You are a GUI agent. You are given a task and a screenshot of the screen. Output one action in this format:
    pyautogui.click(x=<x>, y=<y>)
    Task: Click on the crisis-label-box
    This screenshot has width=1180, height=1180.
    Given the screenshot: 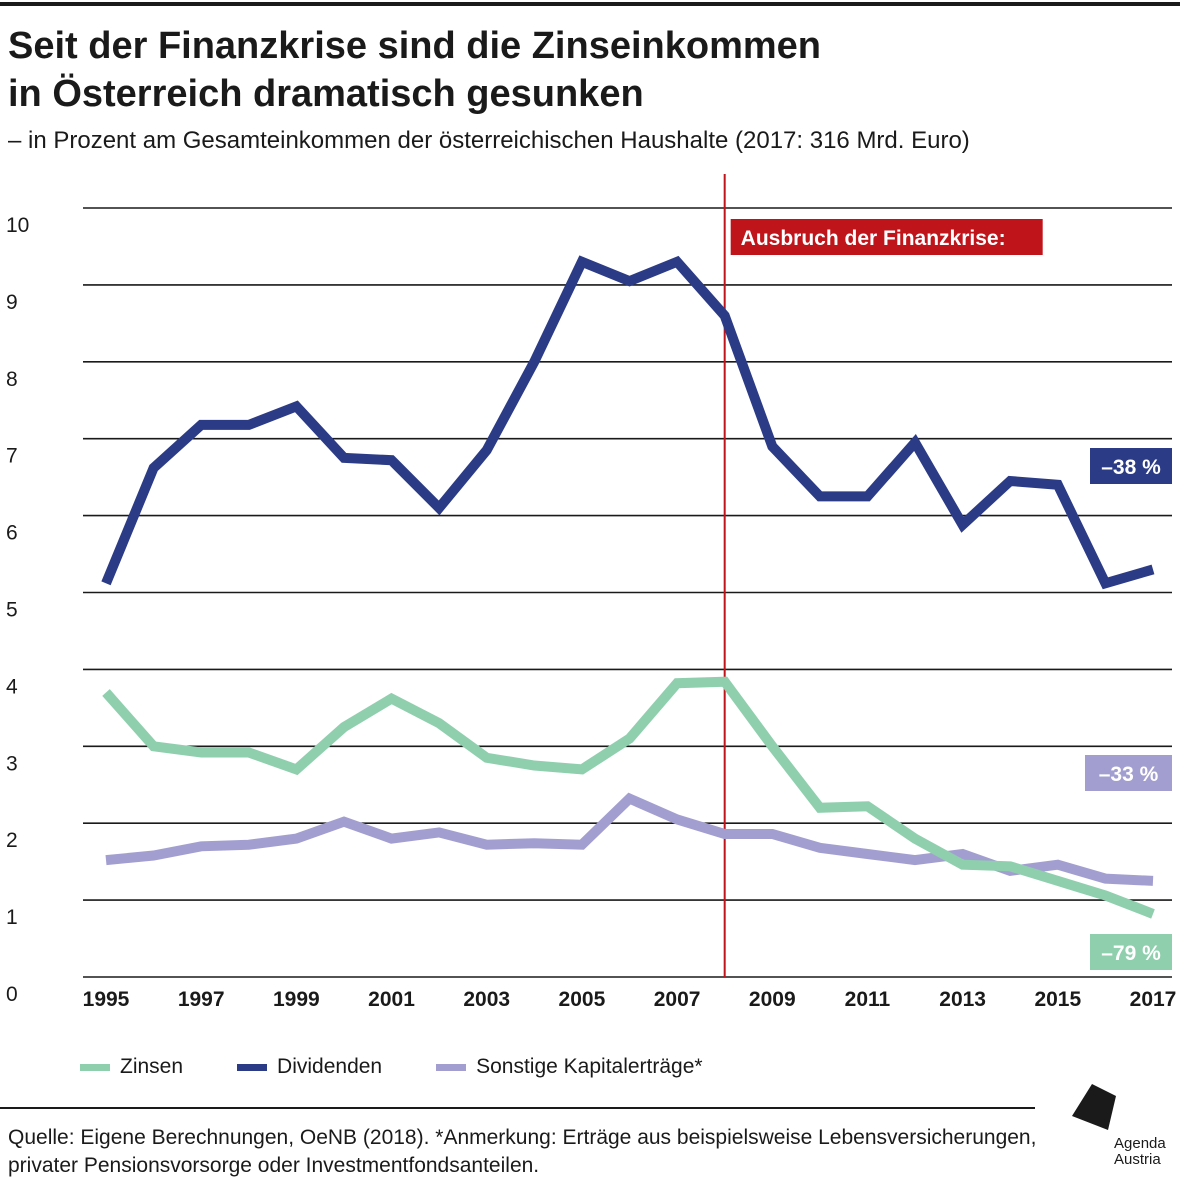 What is the action you would take?
    pyautogui.click(x=886, y=237)
    